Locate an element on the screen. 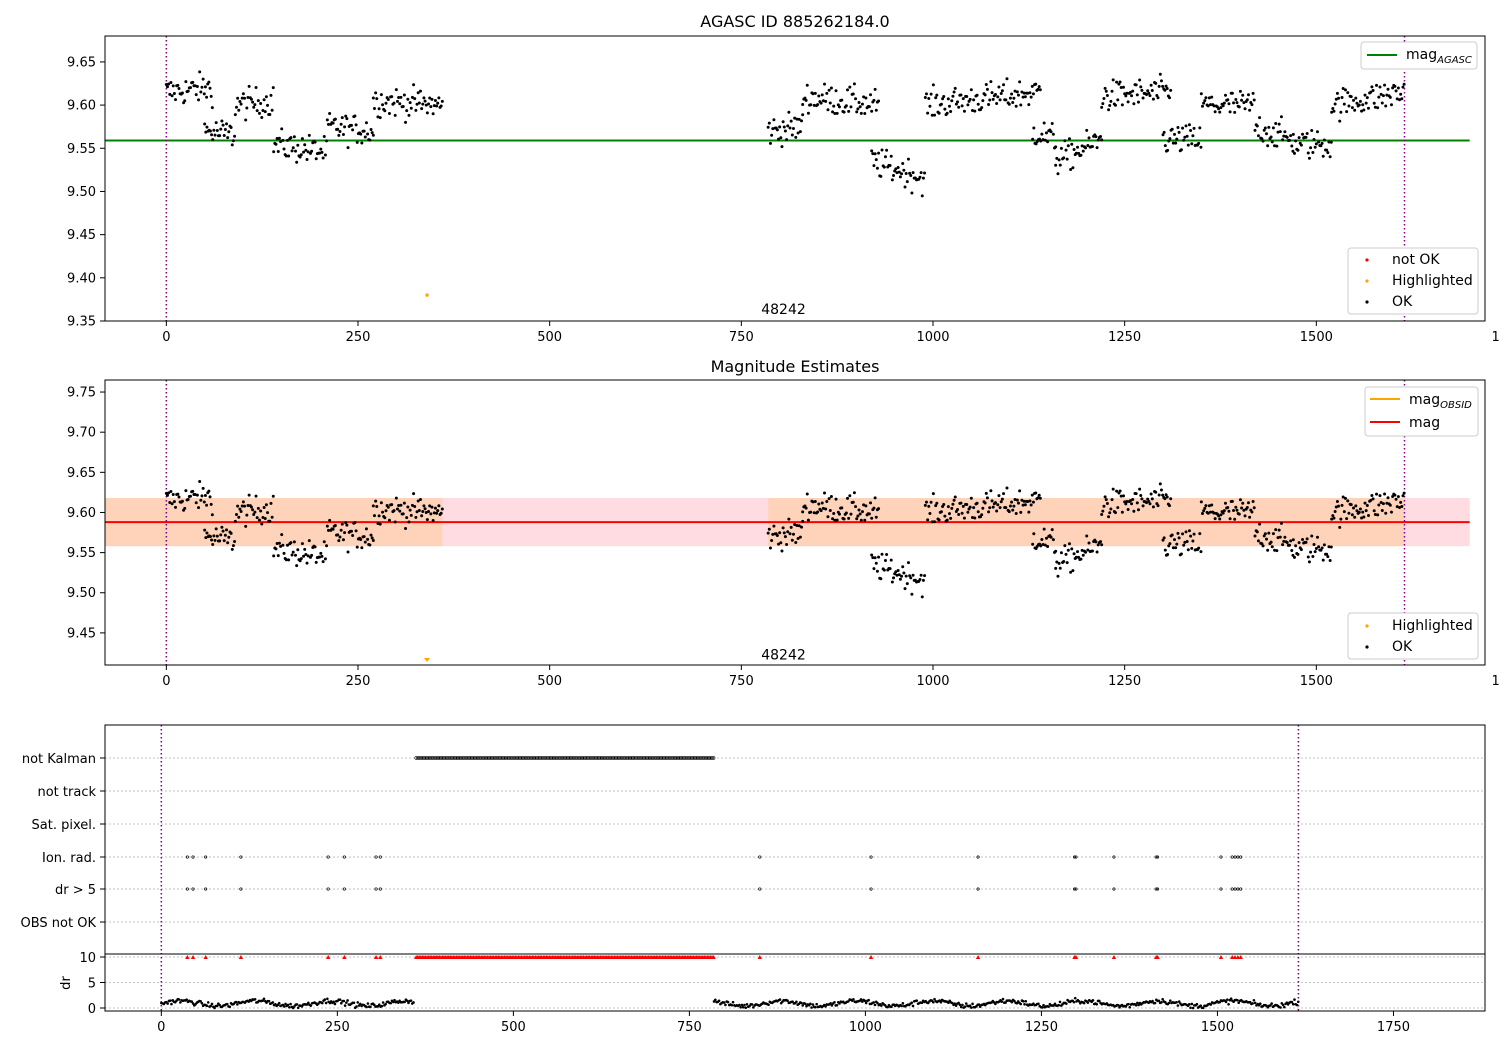  dr-tick-label: 5 is located at coordinates (92, 984).